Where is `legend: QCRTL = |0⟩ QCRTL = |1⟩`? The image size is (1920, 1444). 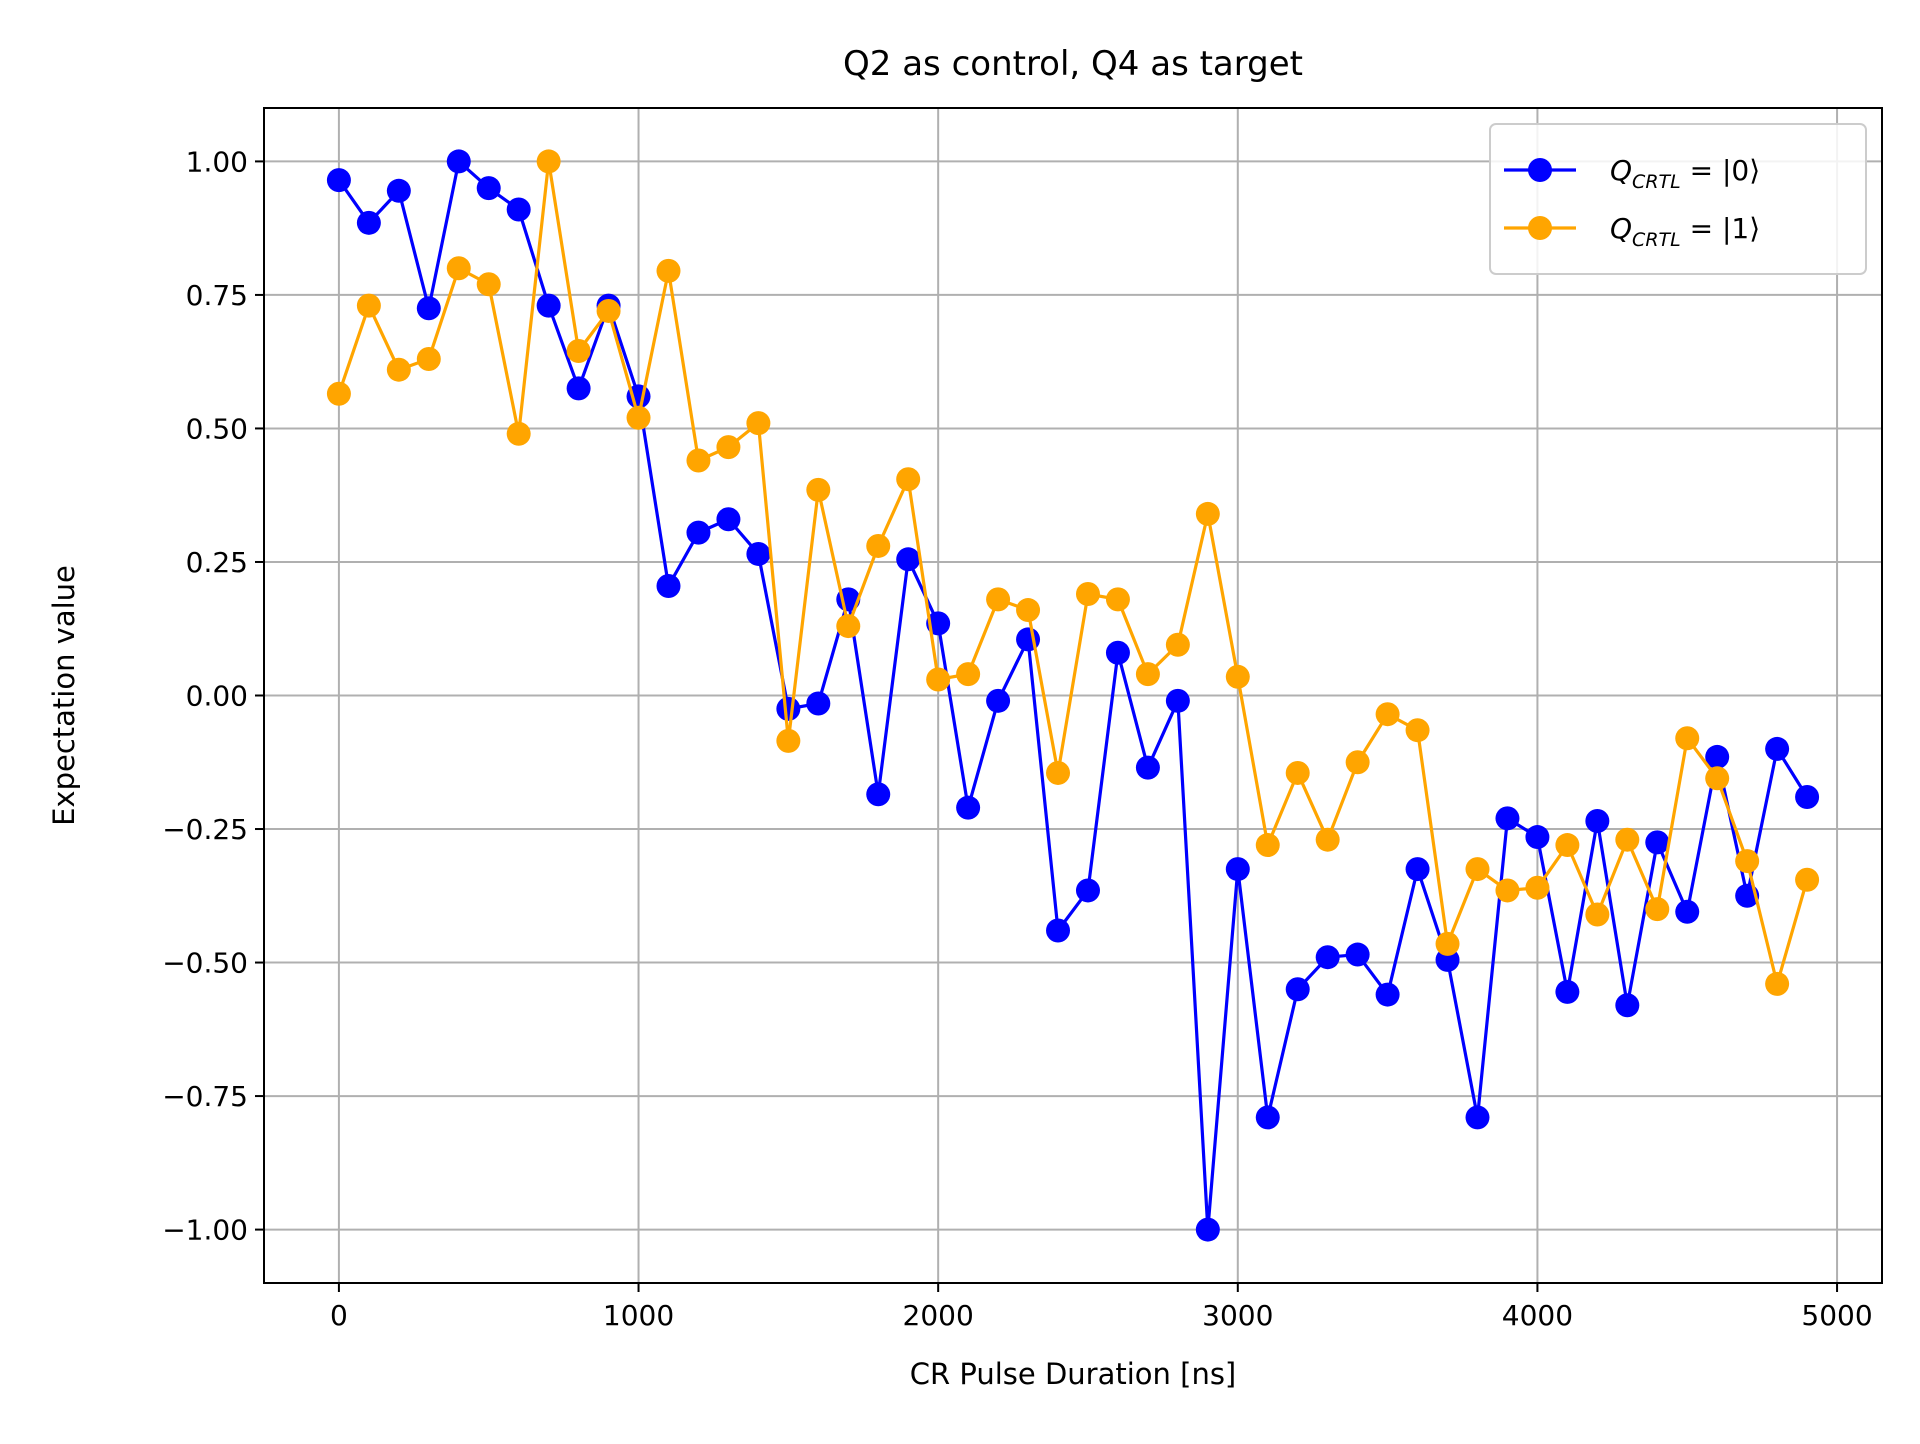
legend: QCRTL = |0⟩ QCRTL = |1⟩ is located at coordinates (1678, 199).